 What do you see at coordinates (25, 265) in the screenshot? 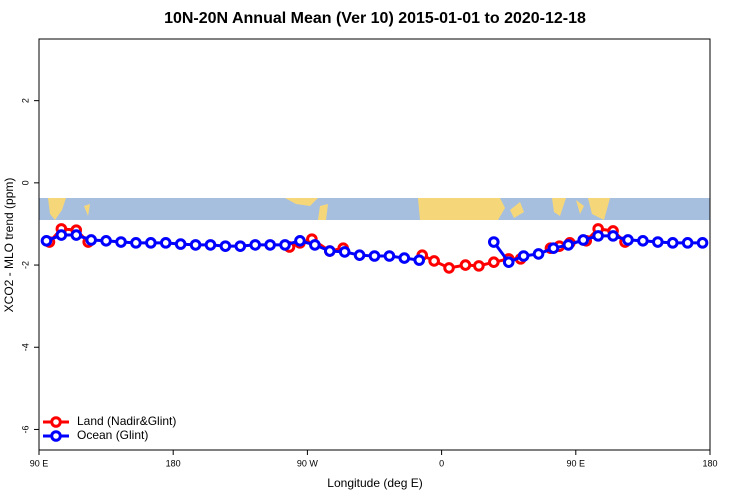
I see `y-tick-label: -2` at bounding box center [25, 265].